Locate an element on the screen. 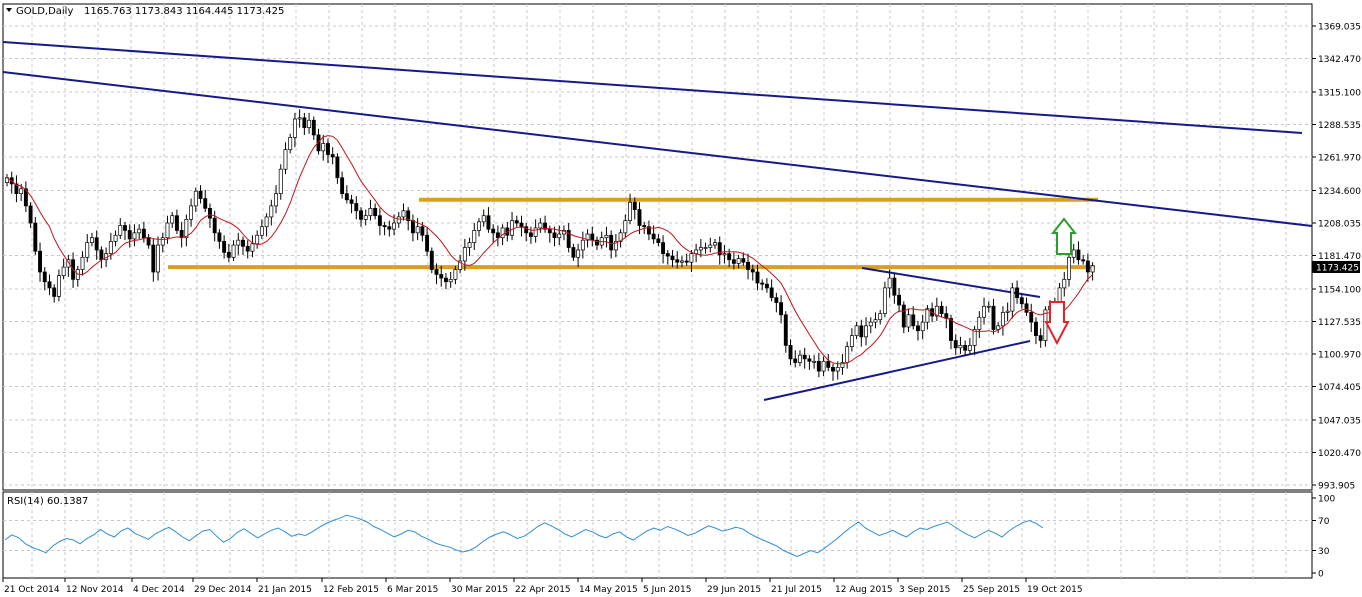 The image size is (1362, 597). ohlc-readout: 1165.763 1173.843 1164.445 1173.425 is located at coordinates (184, 11).